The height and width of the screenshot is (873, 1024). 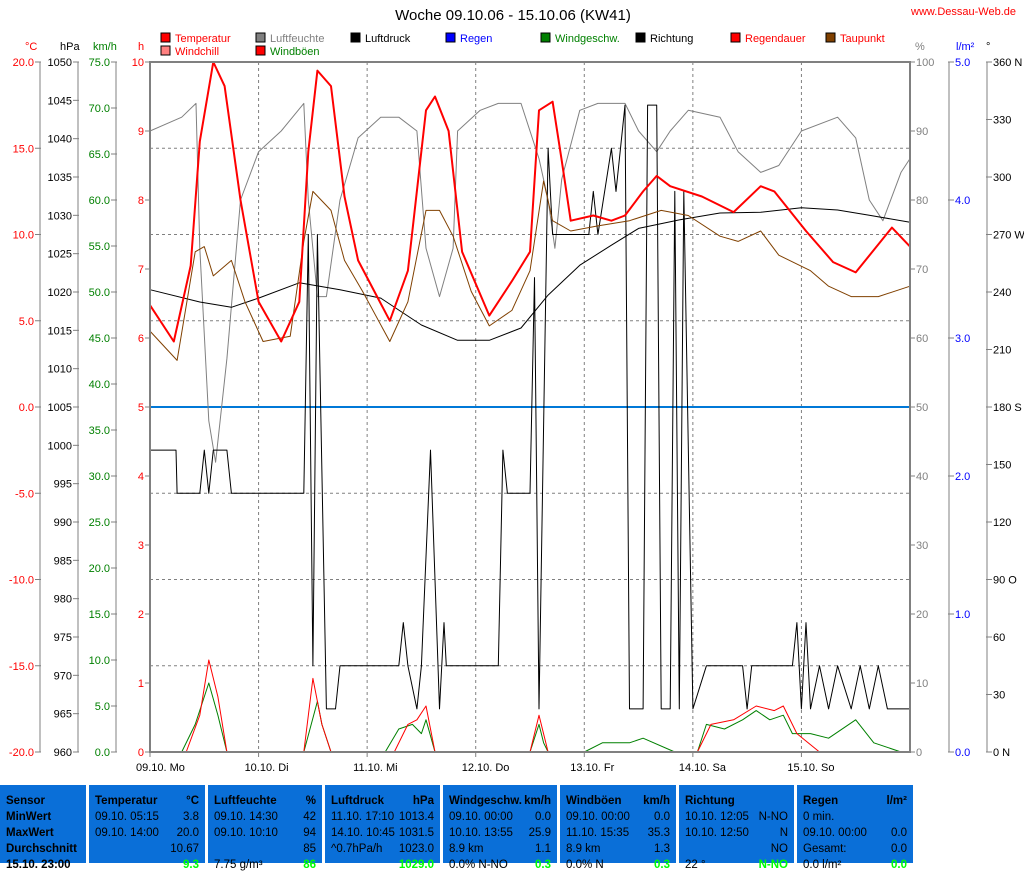 What do you see at coordinates (265, 849) in the screenshot?
I see `stats-row: 85` at bounding box center [265, 849].